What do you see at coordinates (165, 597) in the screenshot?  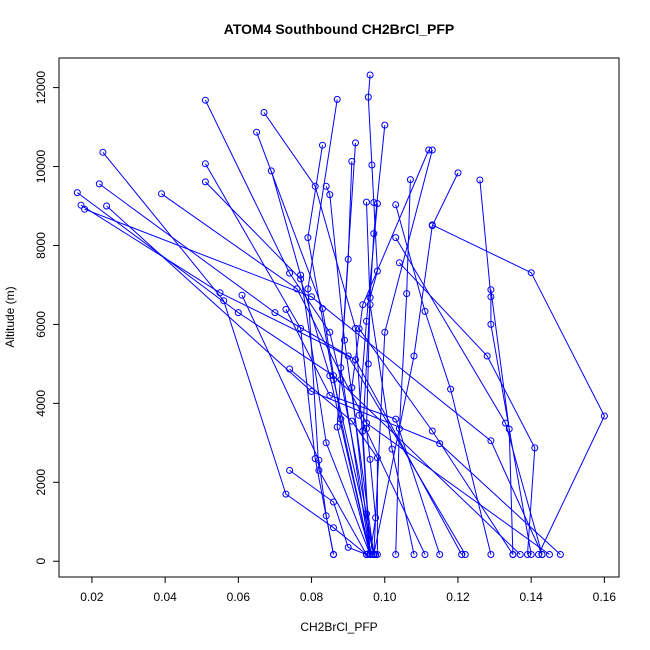 I see `x-tick-label: 0.04` at bounding box center [165, 597].